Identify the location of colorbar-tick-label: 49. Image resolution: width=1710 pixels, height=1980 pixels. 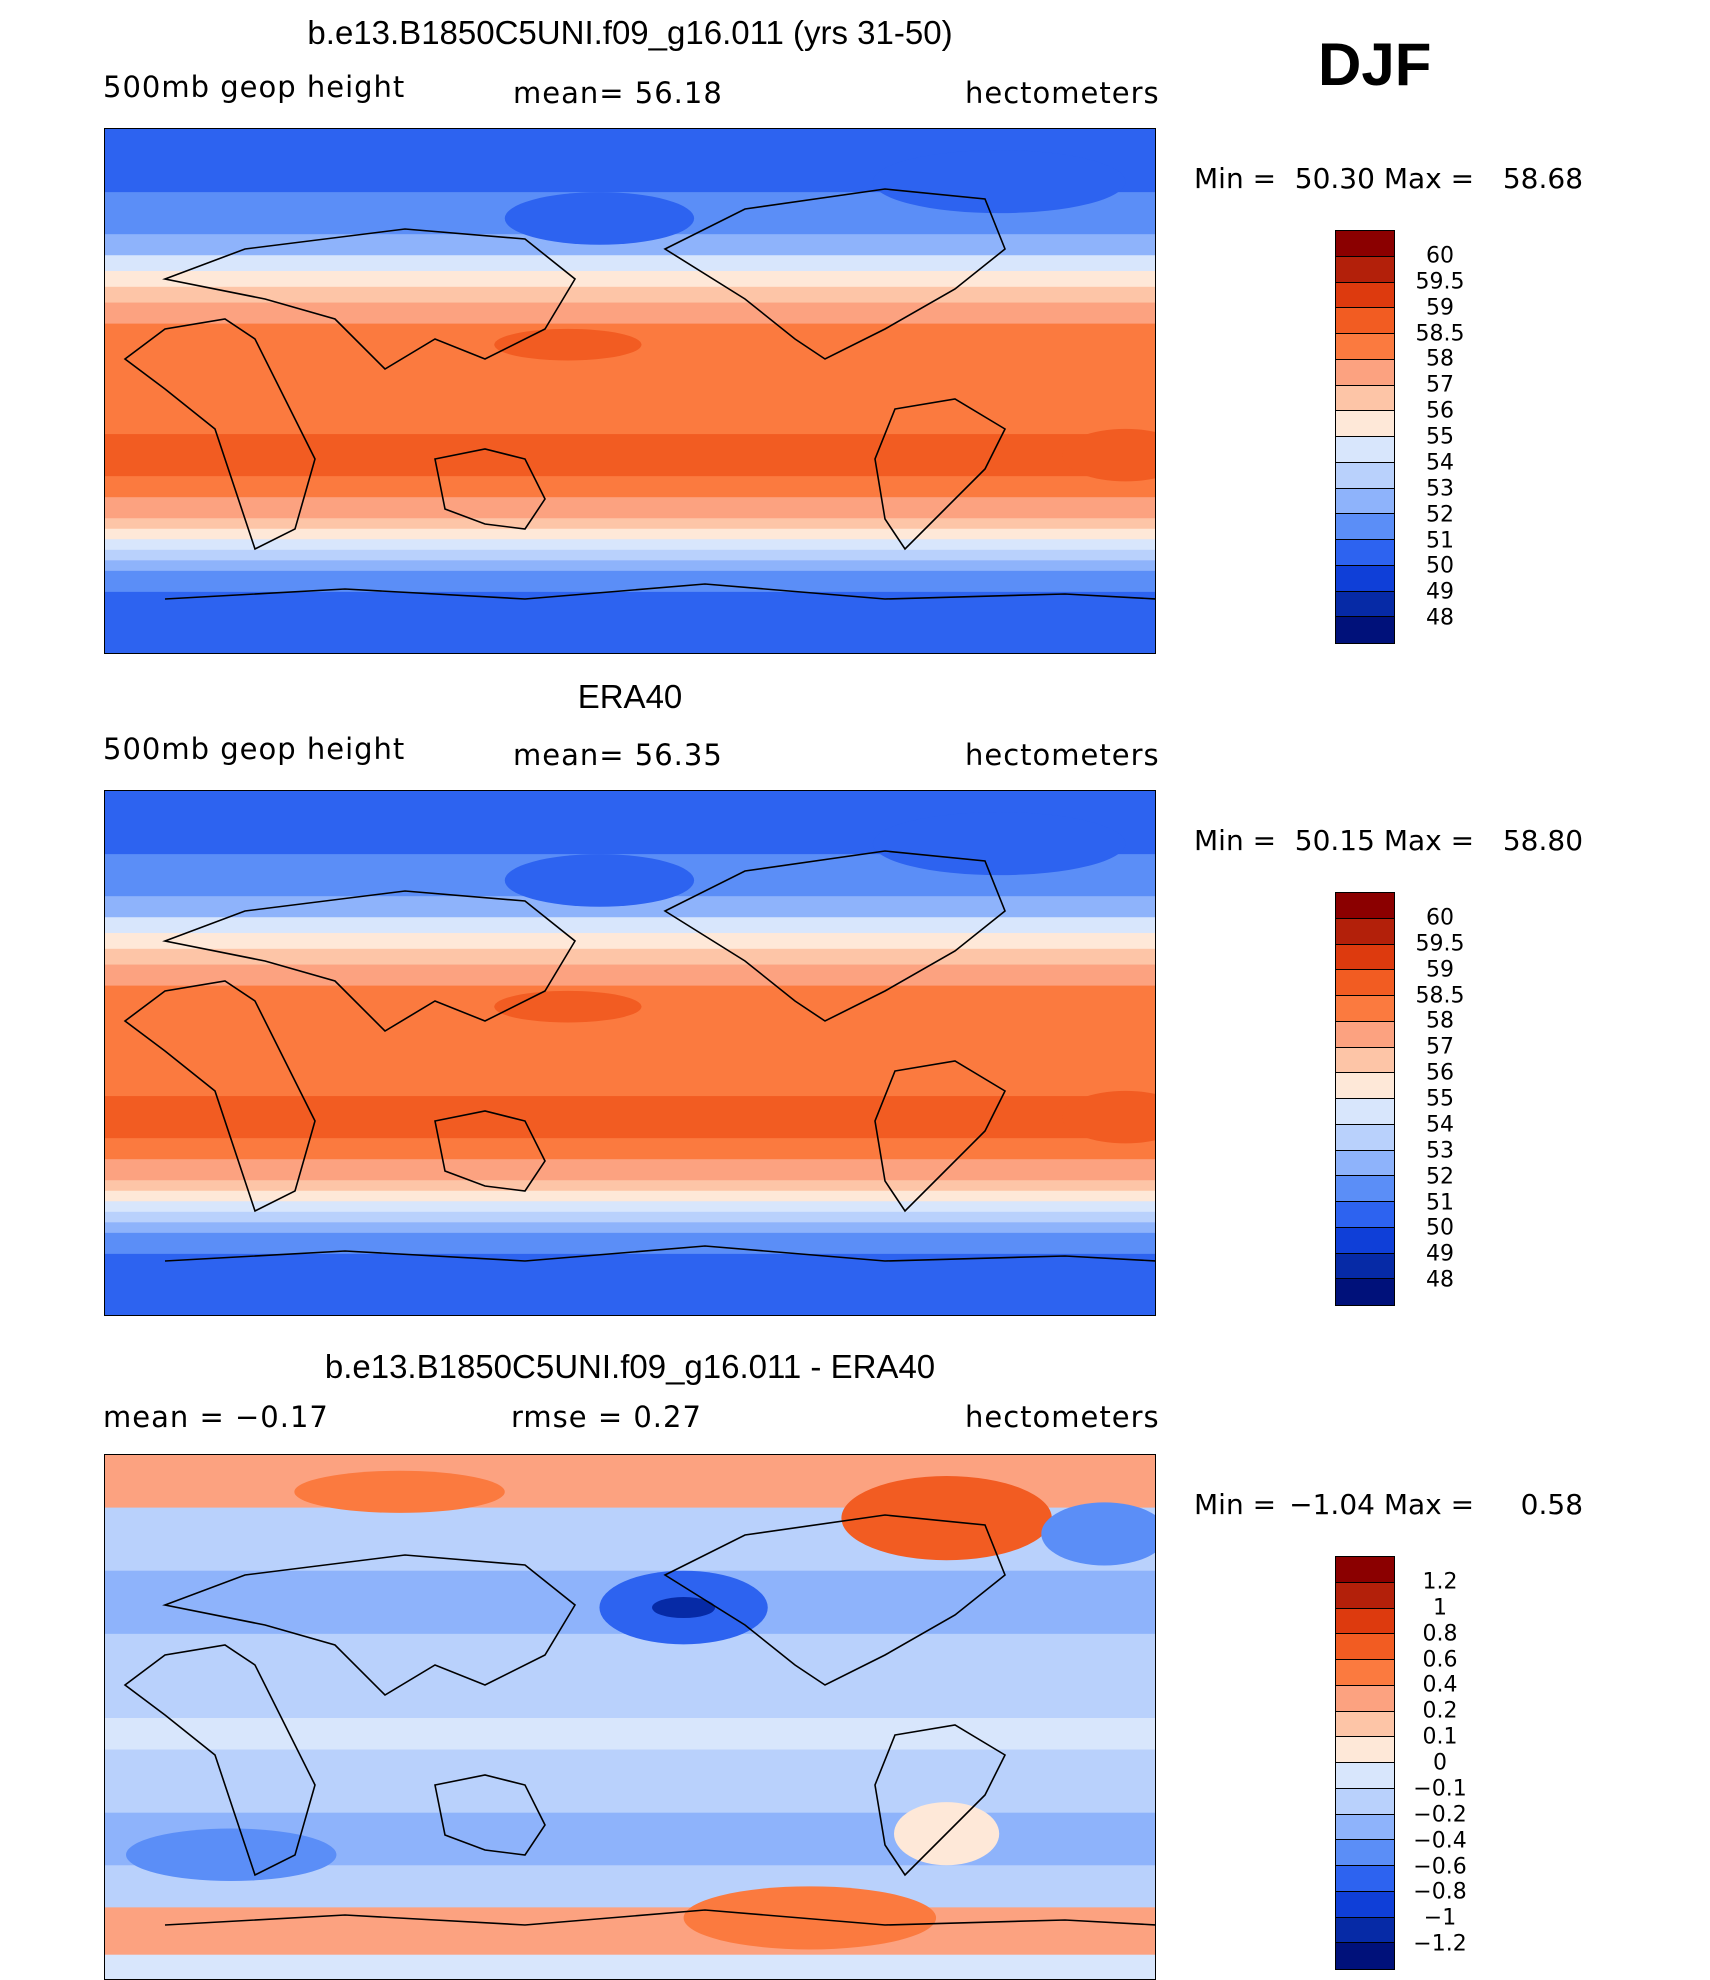
(1440, 1254).